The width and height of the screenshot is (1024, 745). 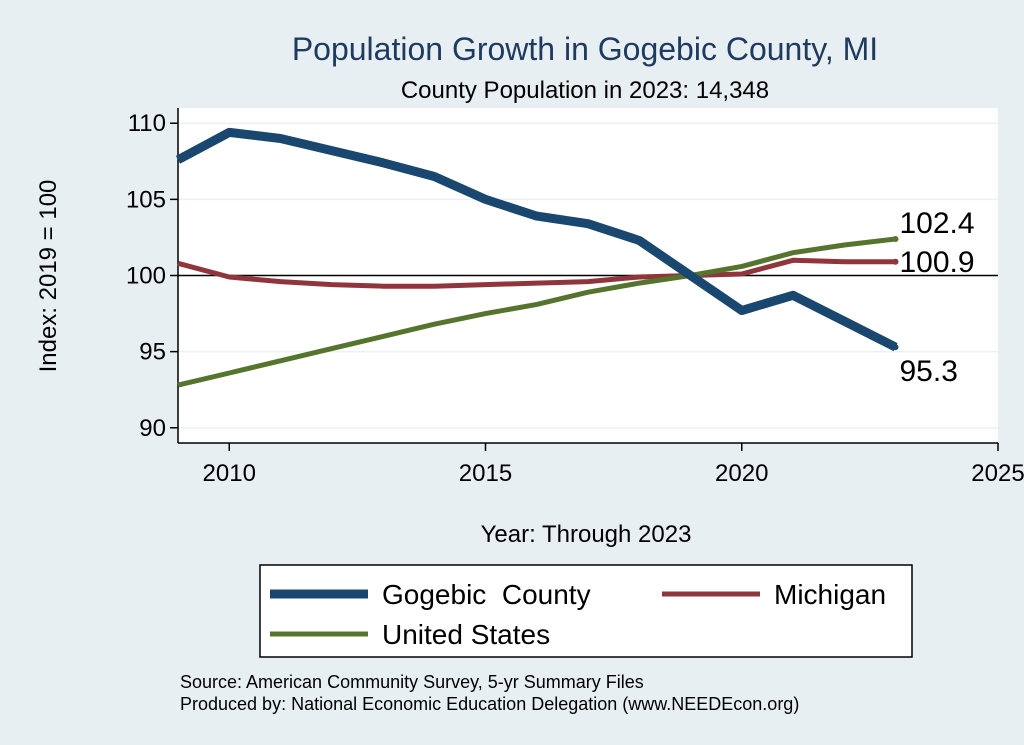 What do you see at coordinates (536, 273) in the screenshot?
I see `series-line-michigan` at bounding box center [536, 273].